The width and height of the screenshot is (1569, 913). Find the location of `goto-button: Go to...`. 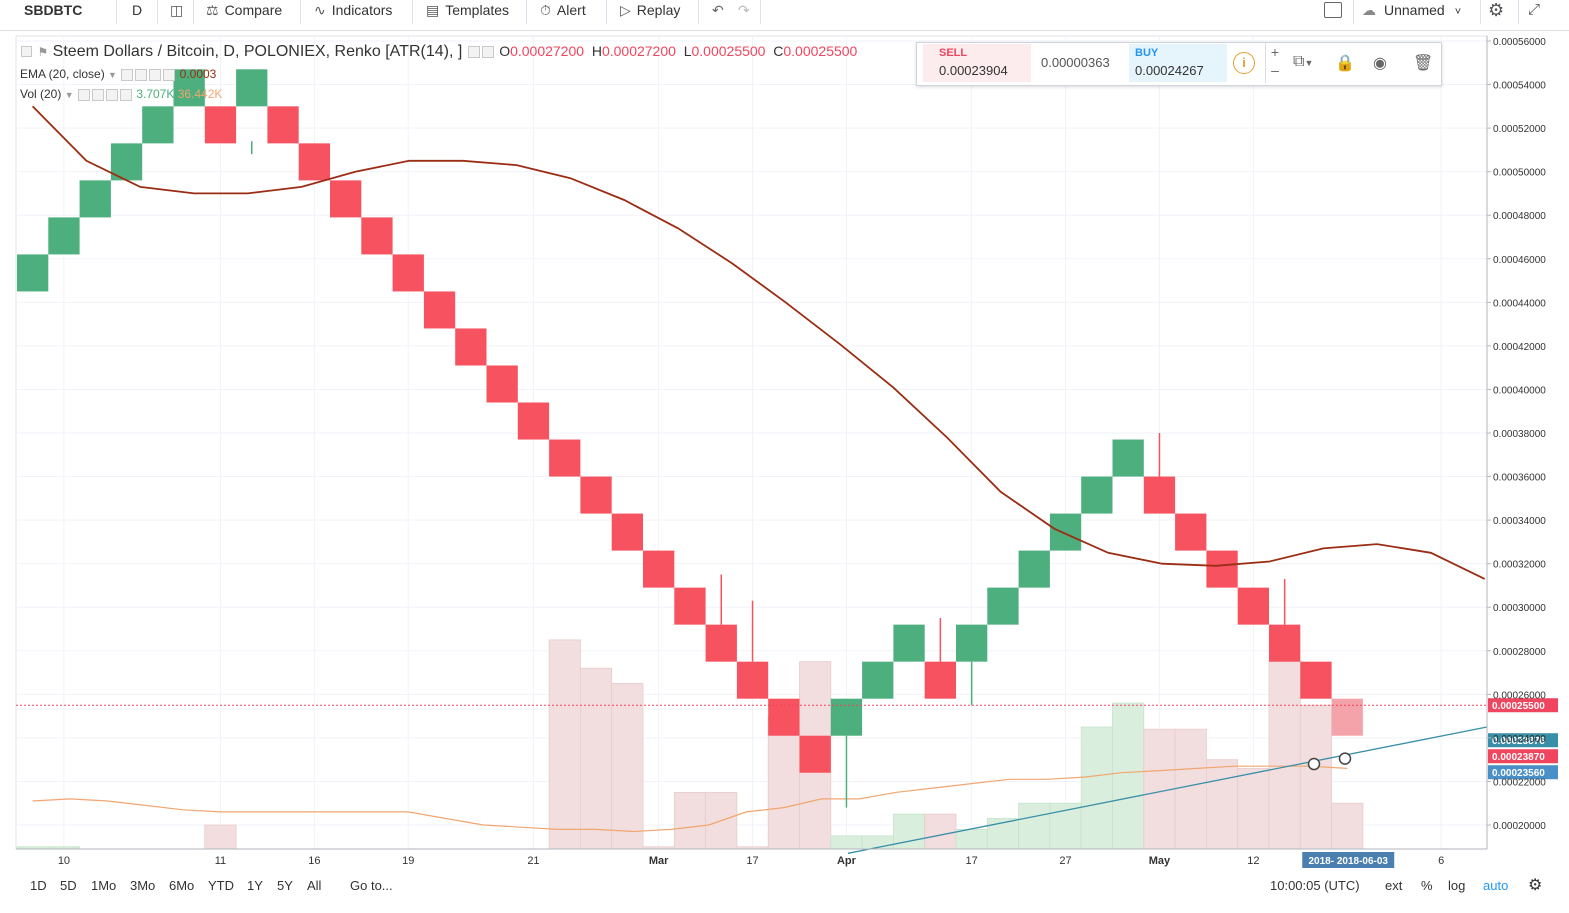

goto-button: Go to... is located at coordinates (371, 885).